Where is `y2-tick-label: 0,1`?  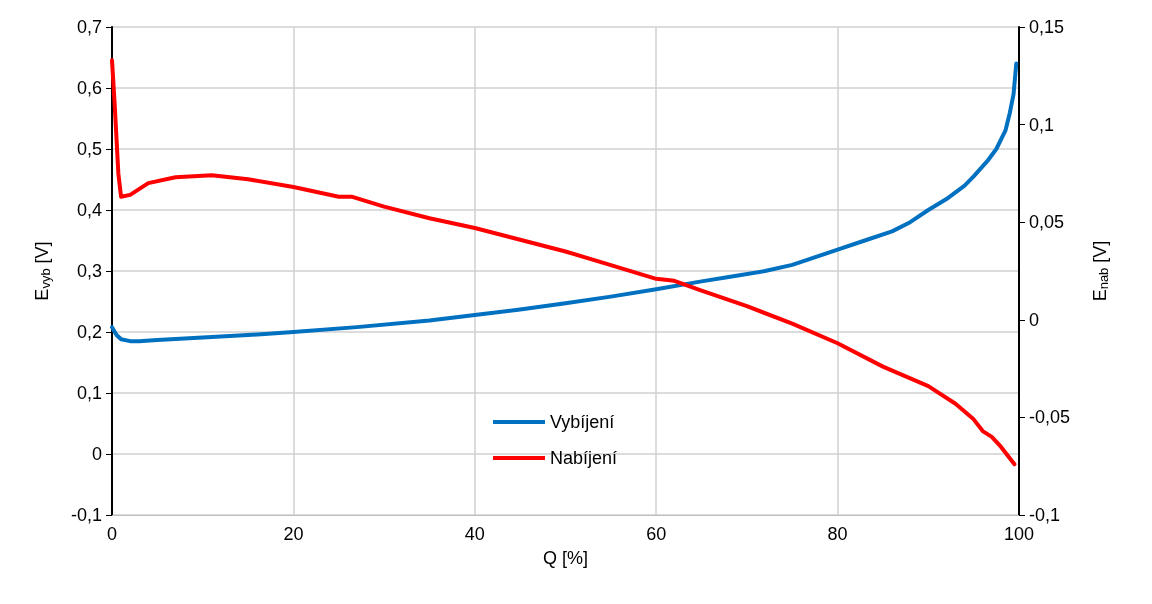 y2-tick-label: 0,1 is located at coordinates (1042, 124).